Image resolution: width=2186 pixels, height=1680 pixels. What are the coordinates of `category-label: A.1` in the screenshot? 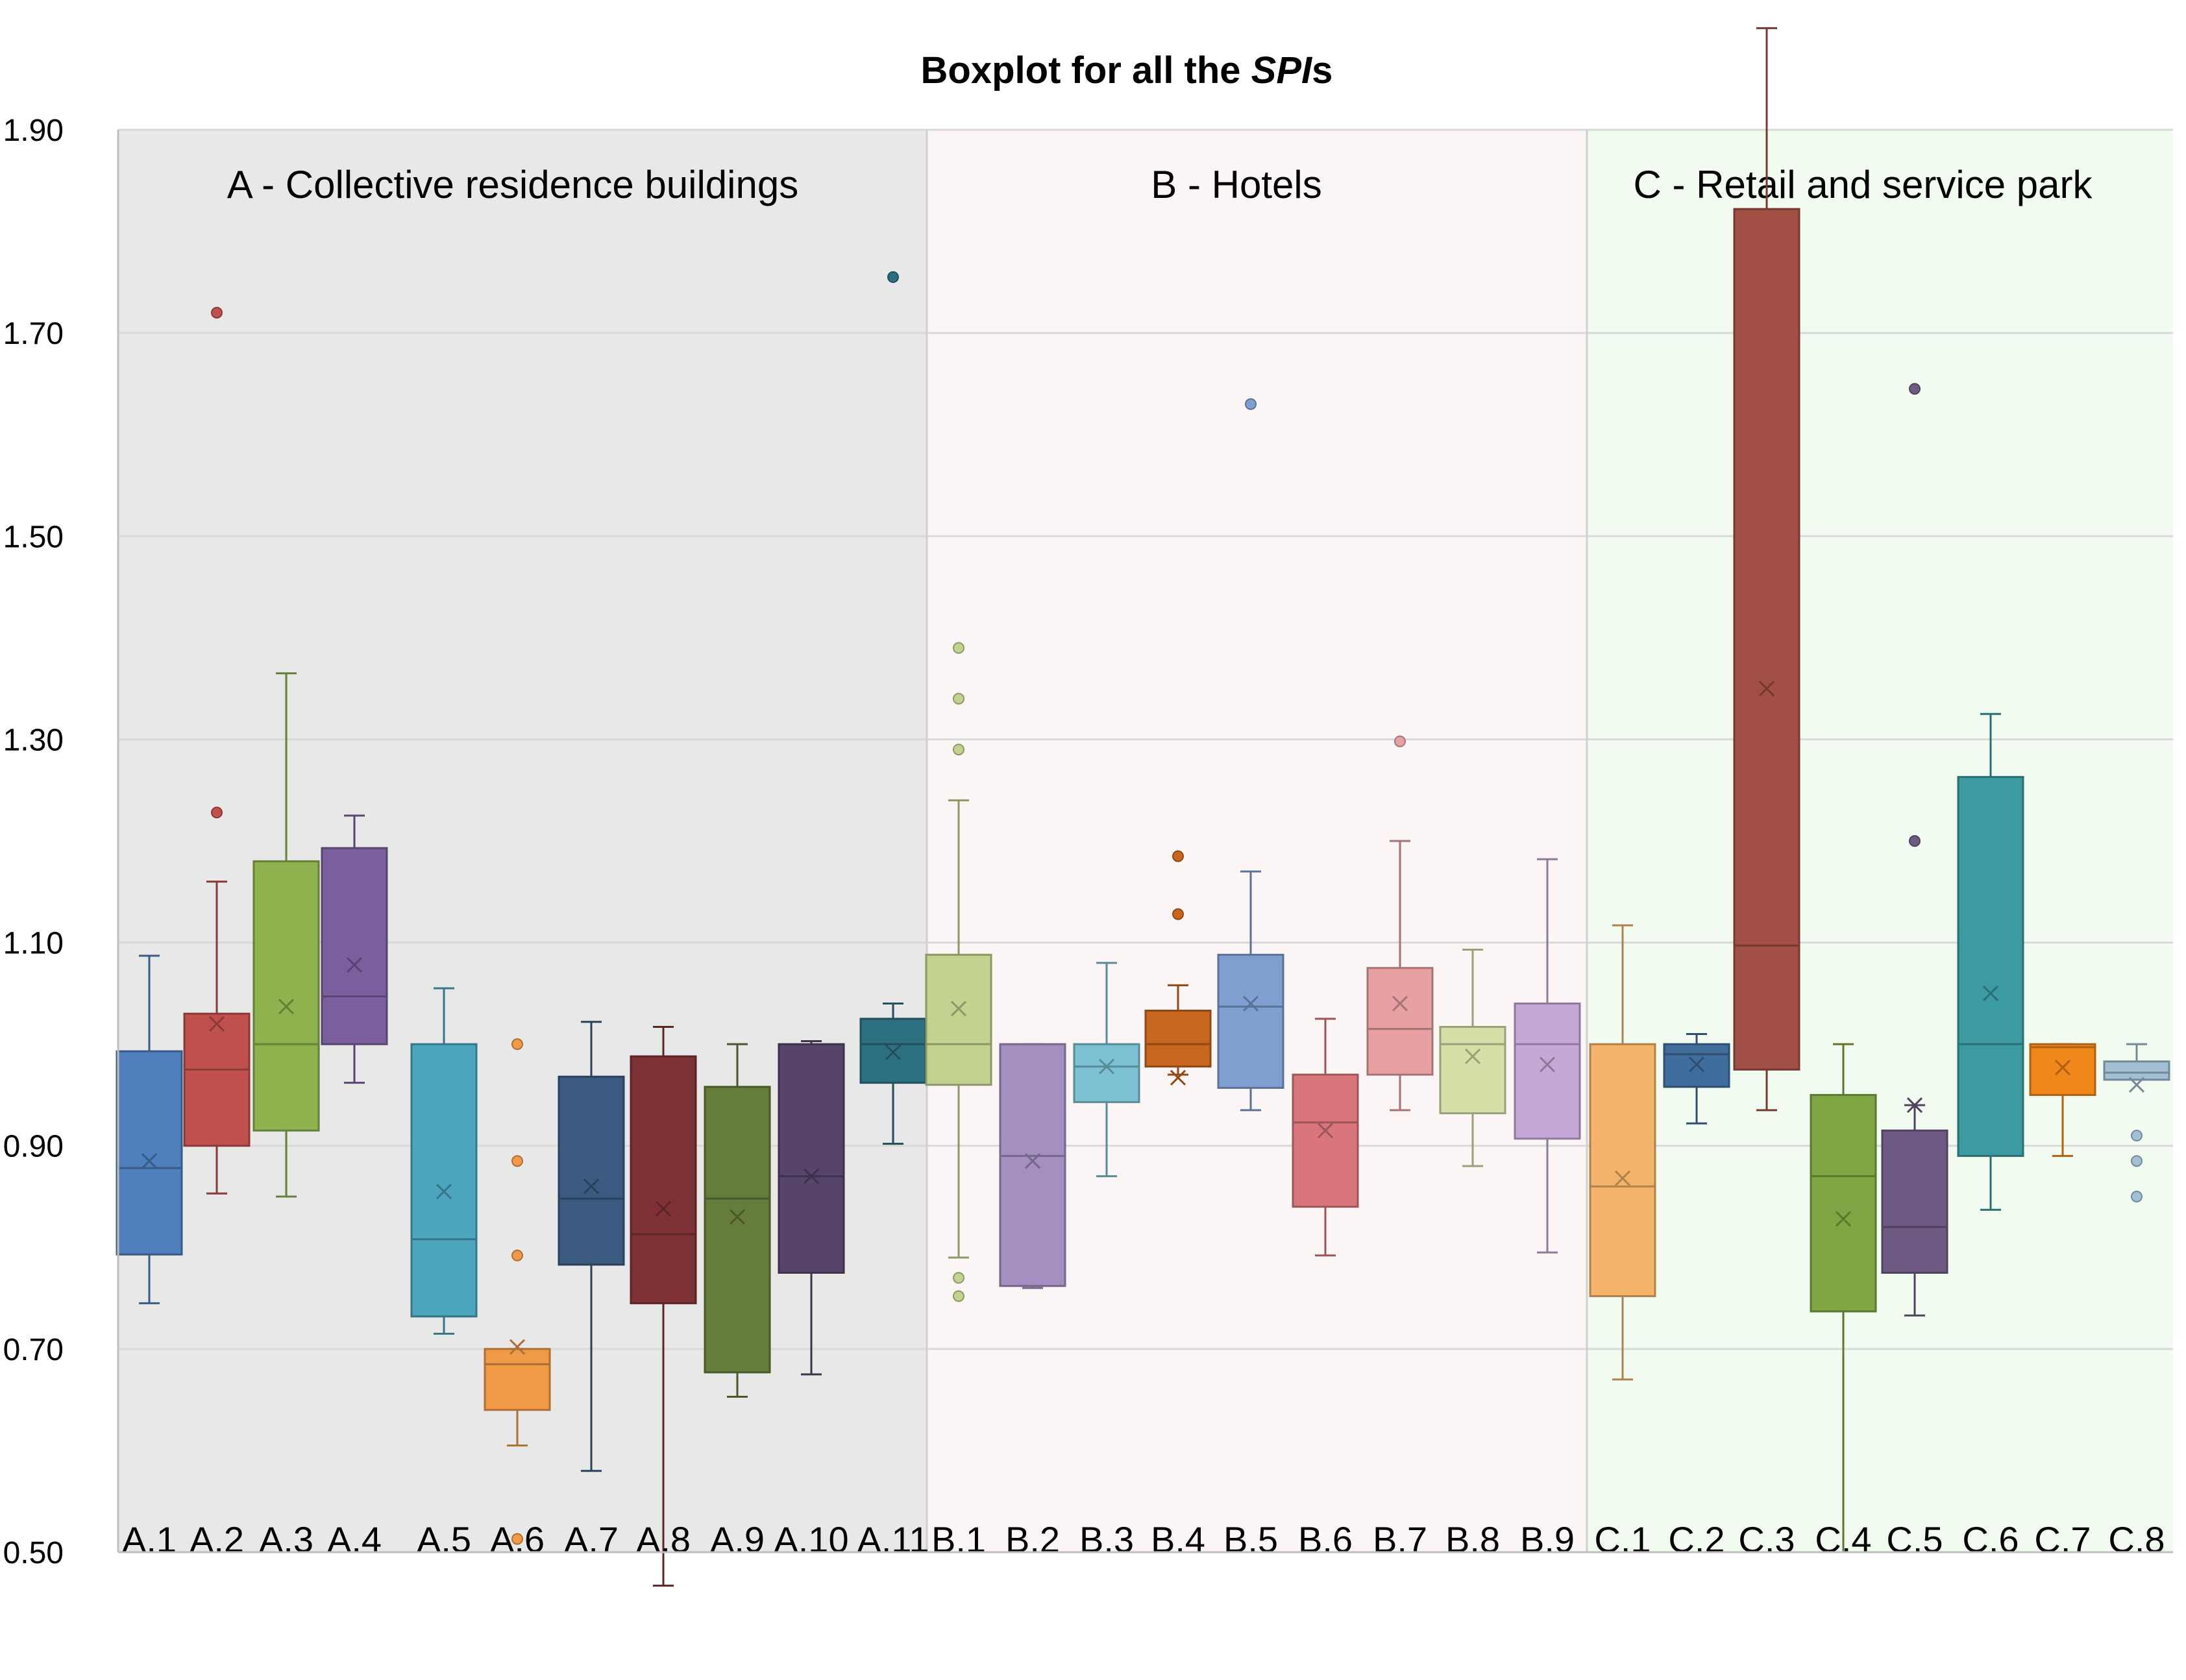 It's located at (149, 1540).